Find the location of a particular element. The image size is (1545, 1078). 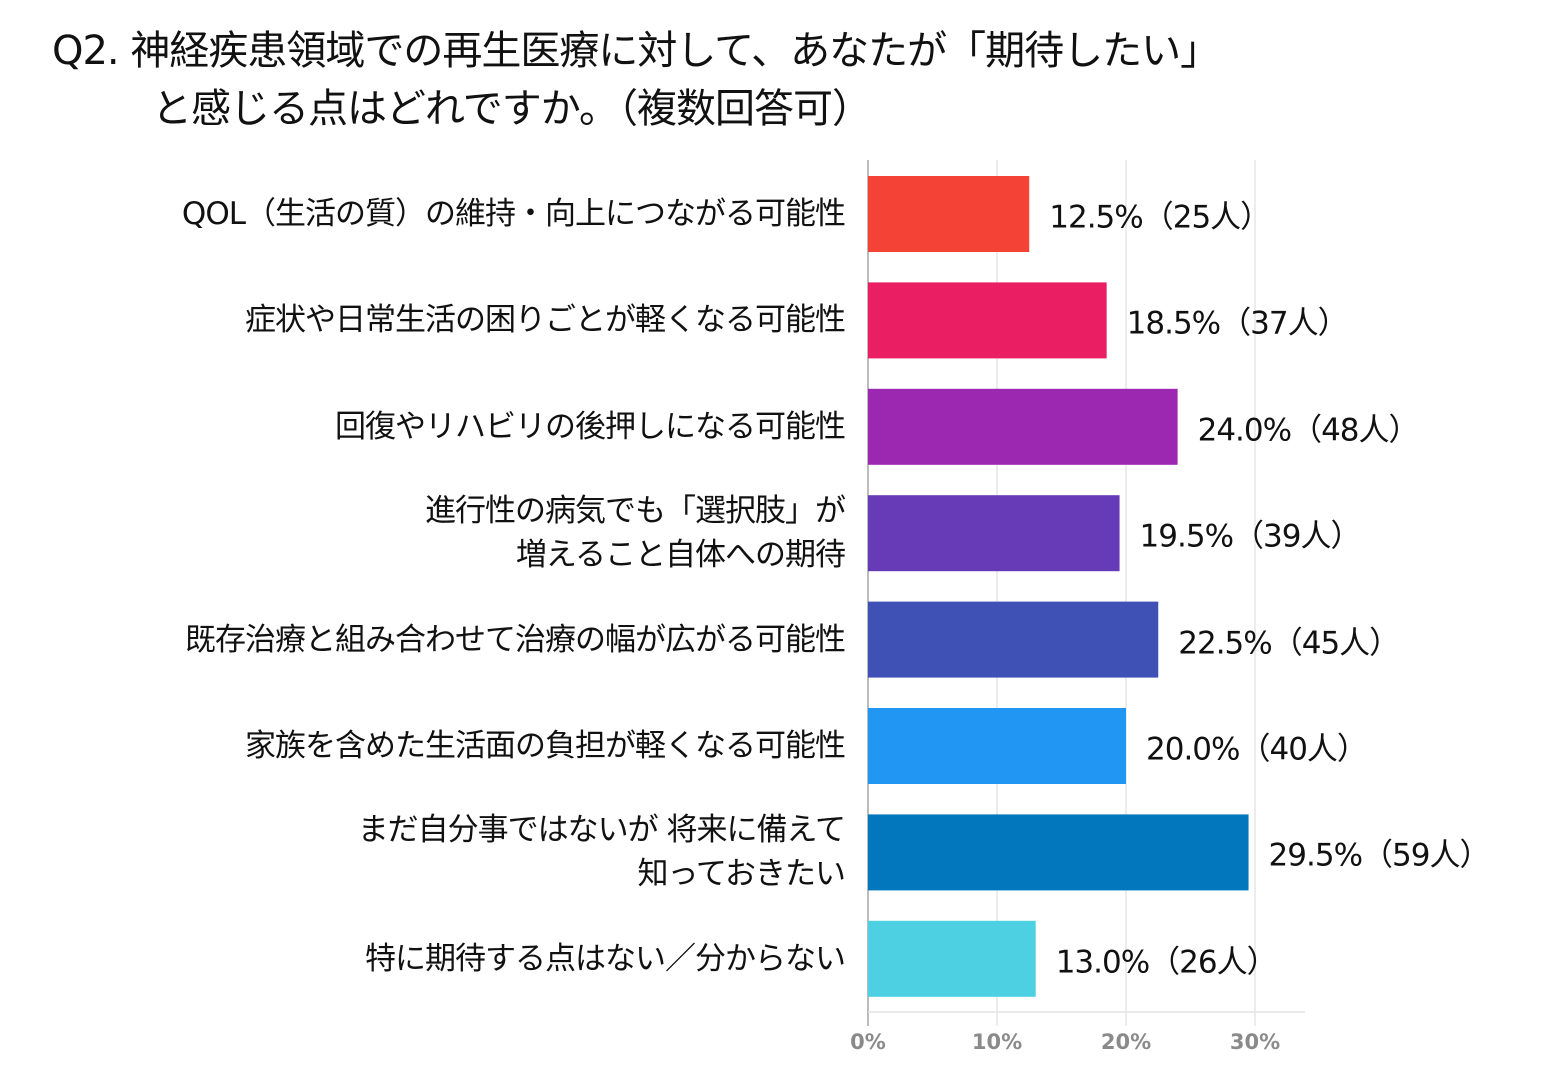

title-line-1: Q2. 神経疾患領域での再生医療に対して、あなたが「期待したい」 is located at coordinates (636, 51).